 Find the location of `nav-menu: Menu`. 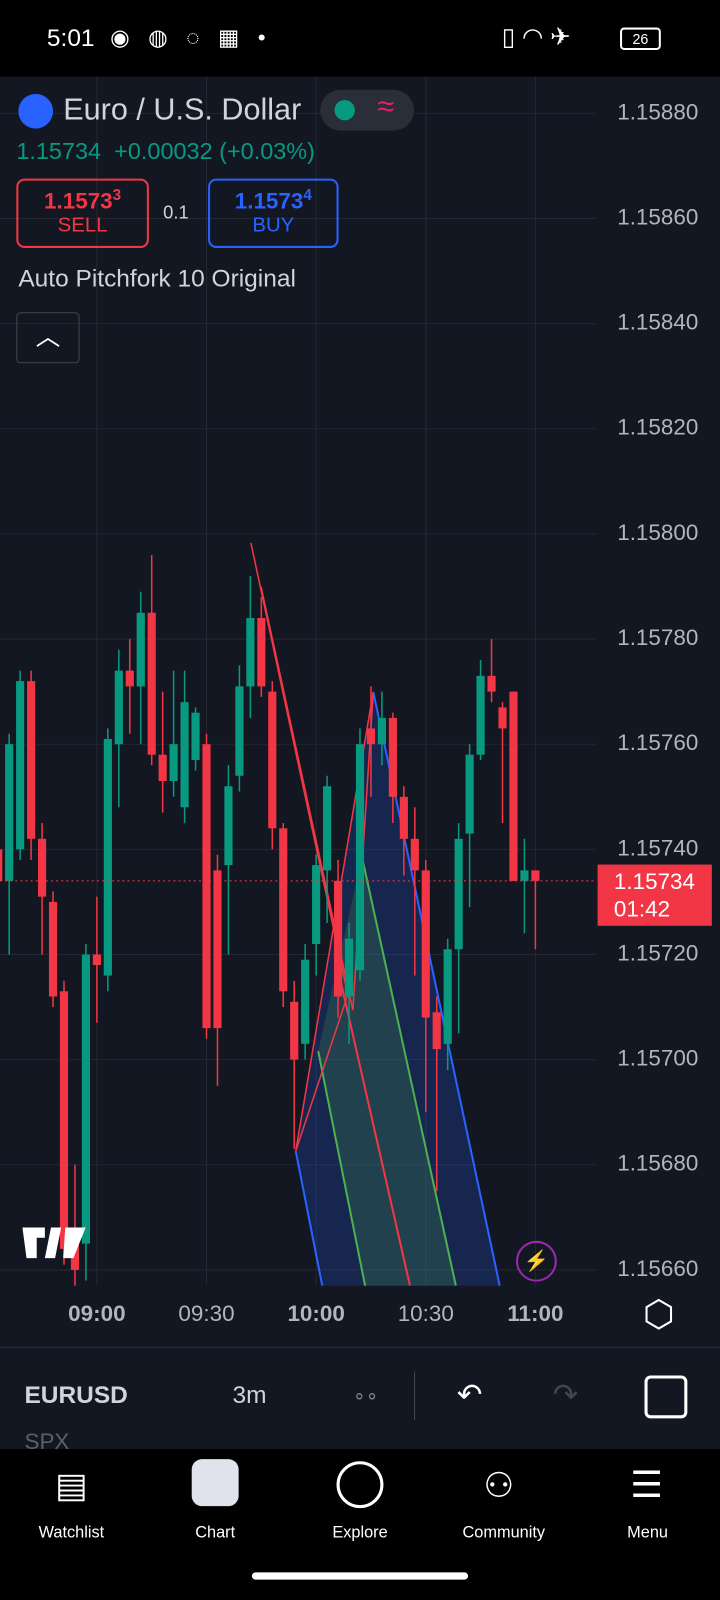

nav-menu: Menu is located at coordinates (647, 1533).